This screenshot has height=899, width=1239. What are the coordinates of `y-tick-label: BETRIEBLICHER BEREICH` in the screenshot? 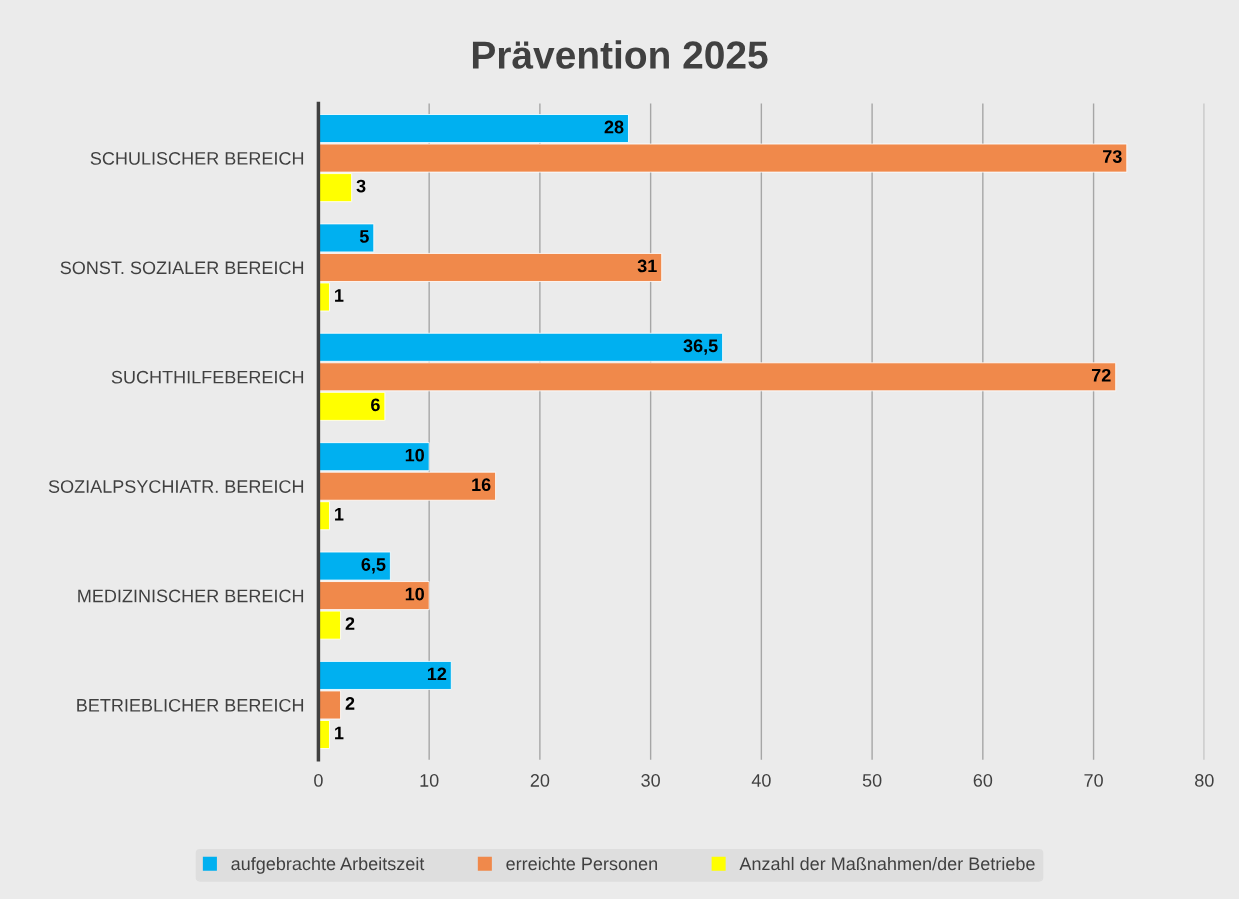 It's located at (190, 705).